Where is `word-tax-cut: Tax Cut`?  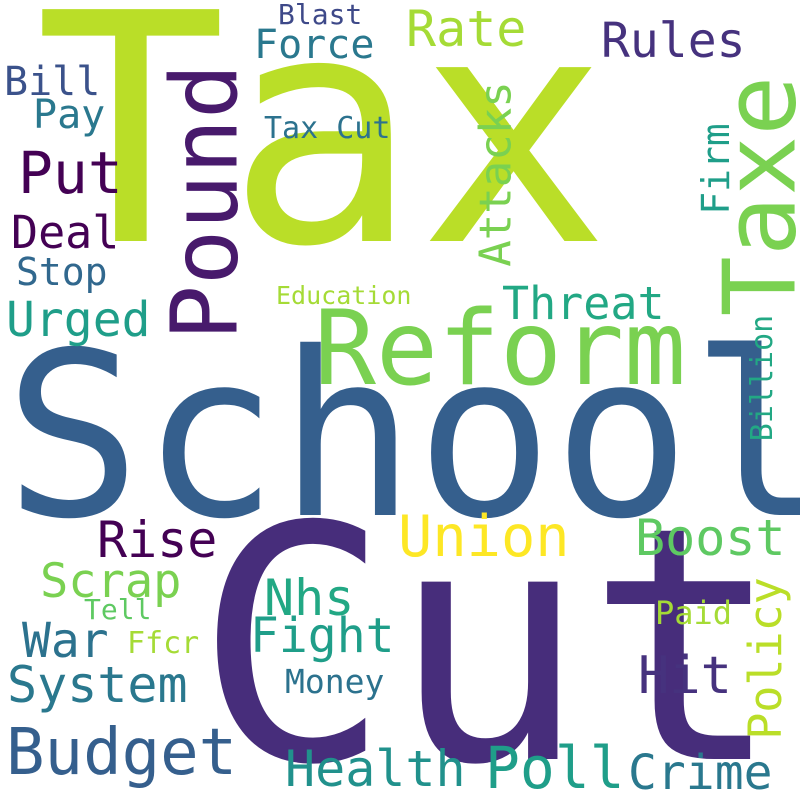
word-tax-cut: Tax Cut is located at coordinates (327, 128).